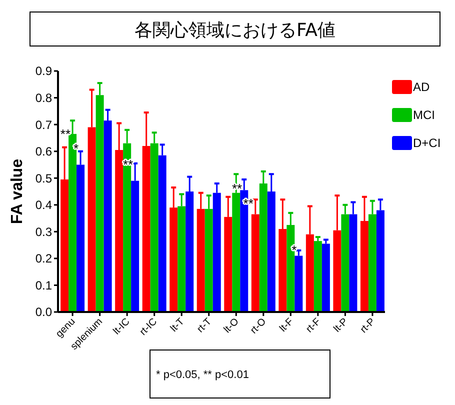 The image size is (455, 405). I want to click on legend-label: AD, so click(421, 87).